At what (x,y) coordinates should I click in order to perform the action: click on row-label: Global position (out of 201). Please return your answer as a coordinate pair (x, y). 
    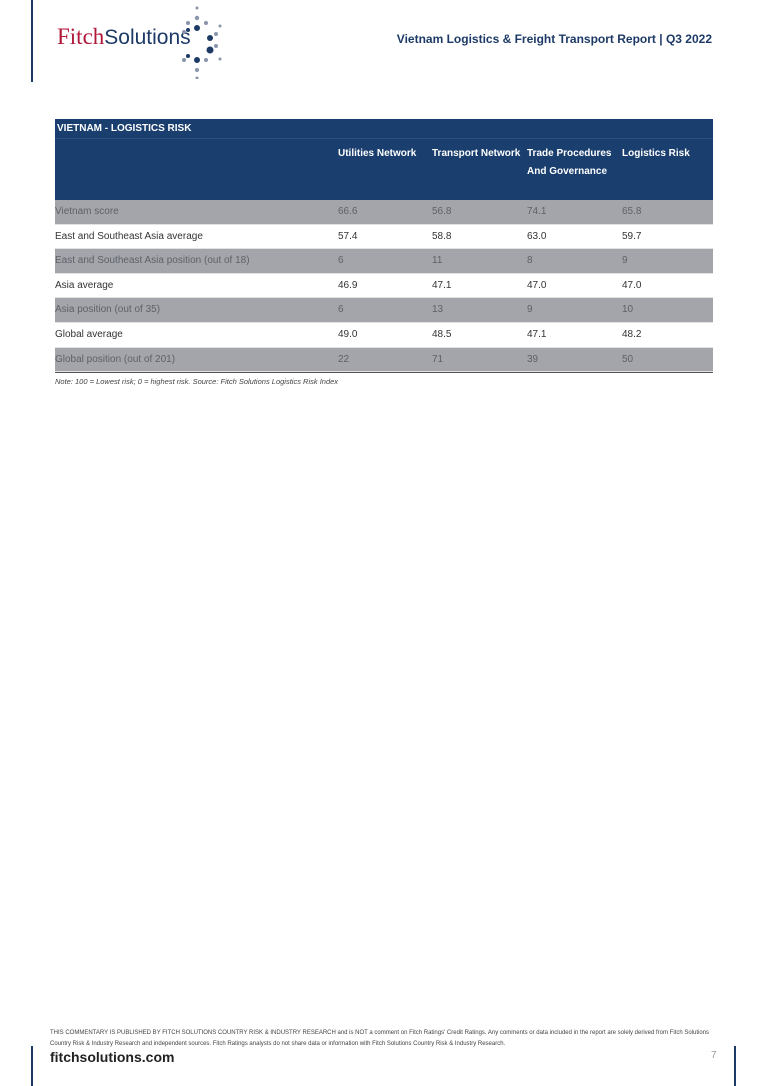
    Looking at the image, I should click on (115, 359).